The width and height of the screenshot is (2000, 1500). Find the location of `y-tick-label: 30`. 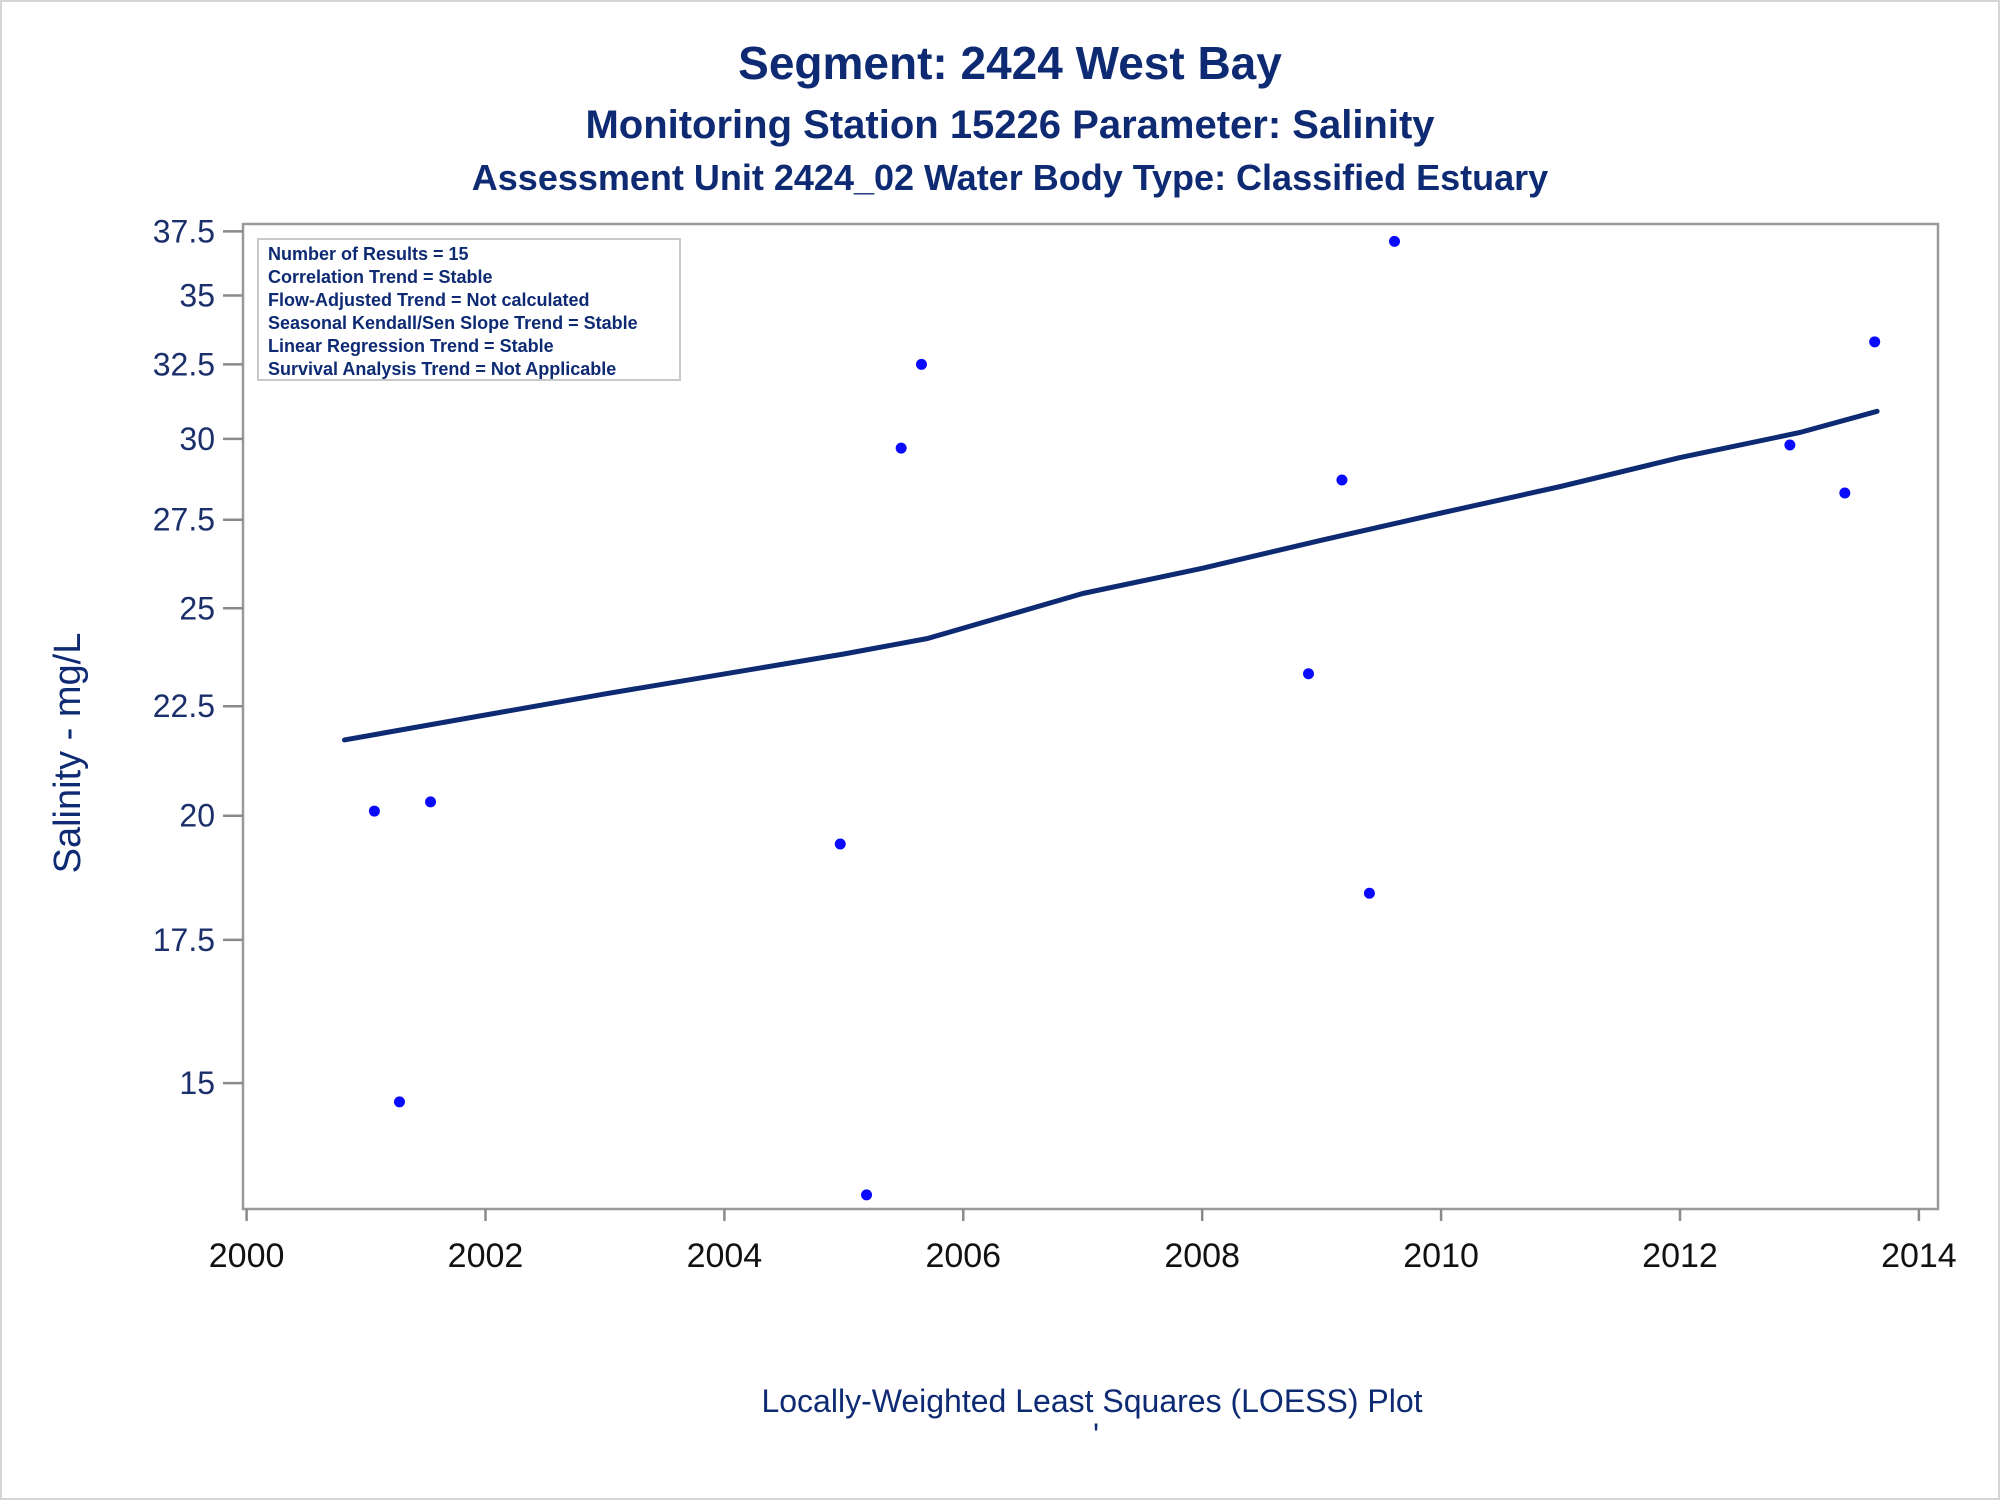

y-tick-label: 30 is located at coordinates (197, 439).